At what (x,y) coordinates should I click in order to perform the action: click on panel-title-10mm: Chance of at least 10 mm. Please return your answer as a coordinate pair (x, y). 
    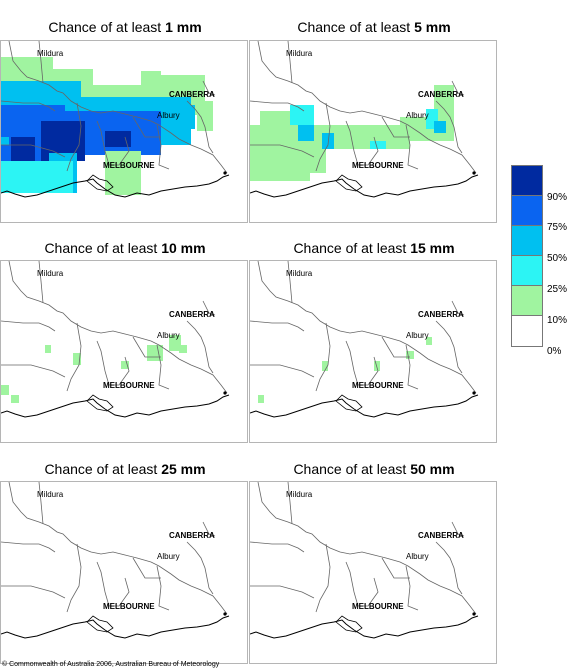
    Looking at the image, I should click on (125, 248).